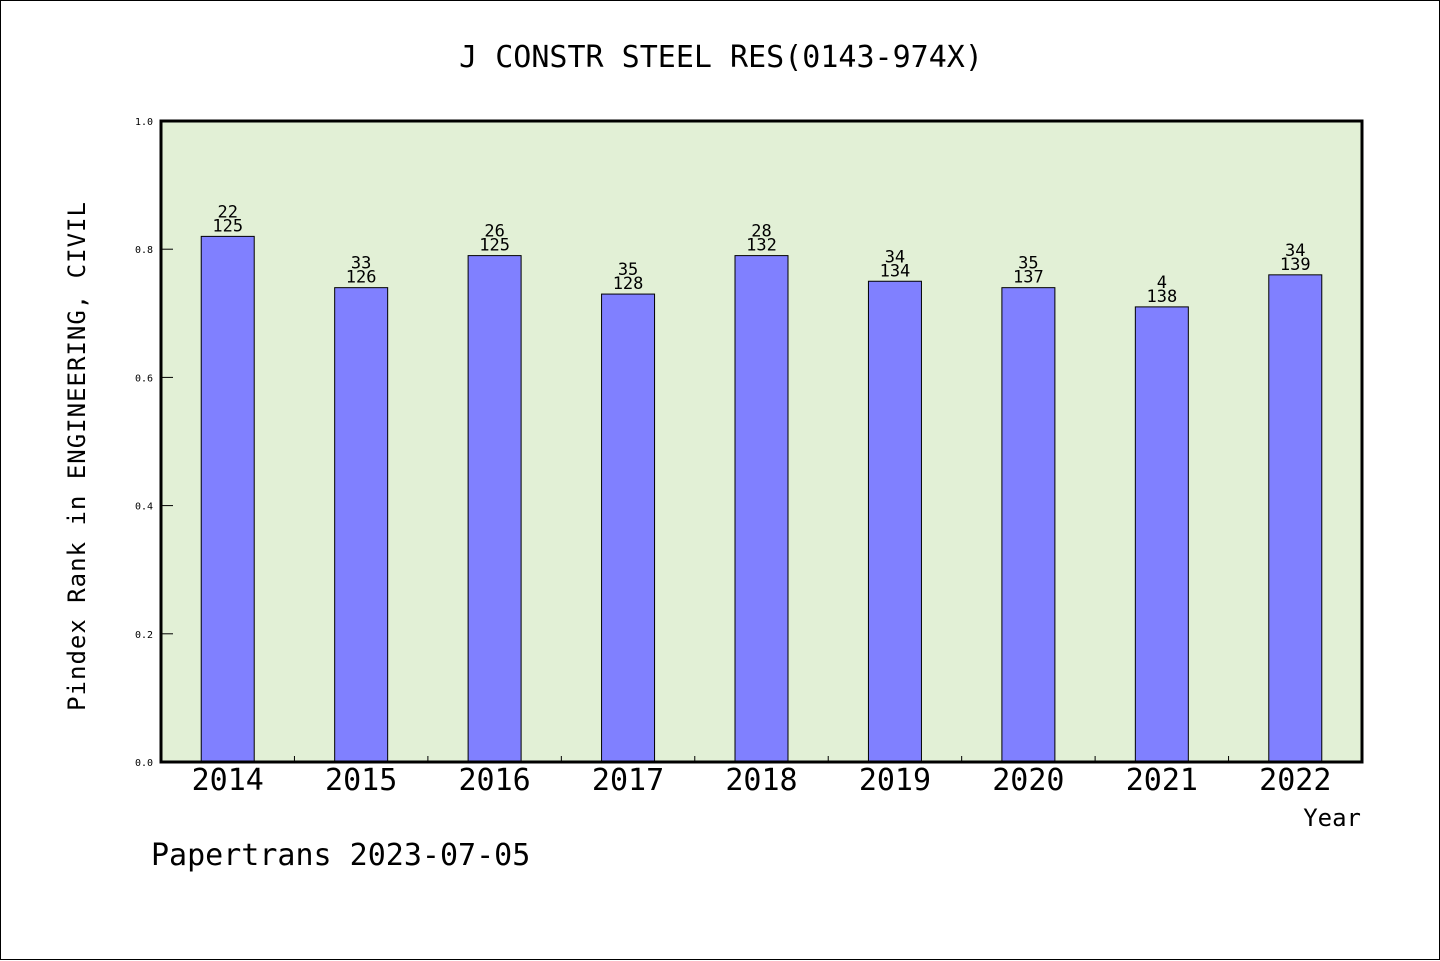 The width and height of the screenshot is (1440, 961). I want to click on total-label-2015: 126, so click(361, 278).